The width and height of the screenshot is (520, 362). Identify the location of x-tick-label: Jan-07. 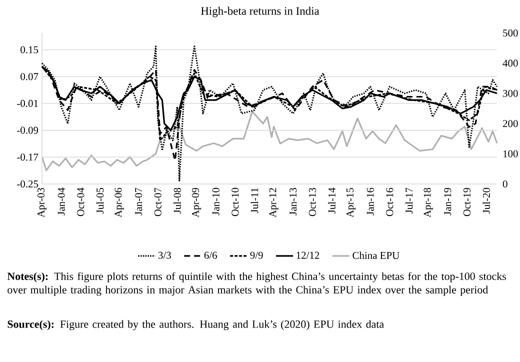
(138, 202).